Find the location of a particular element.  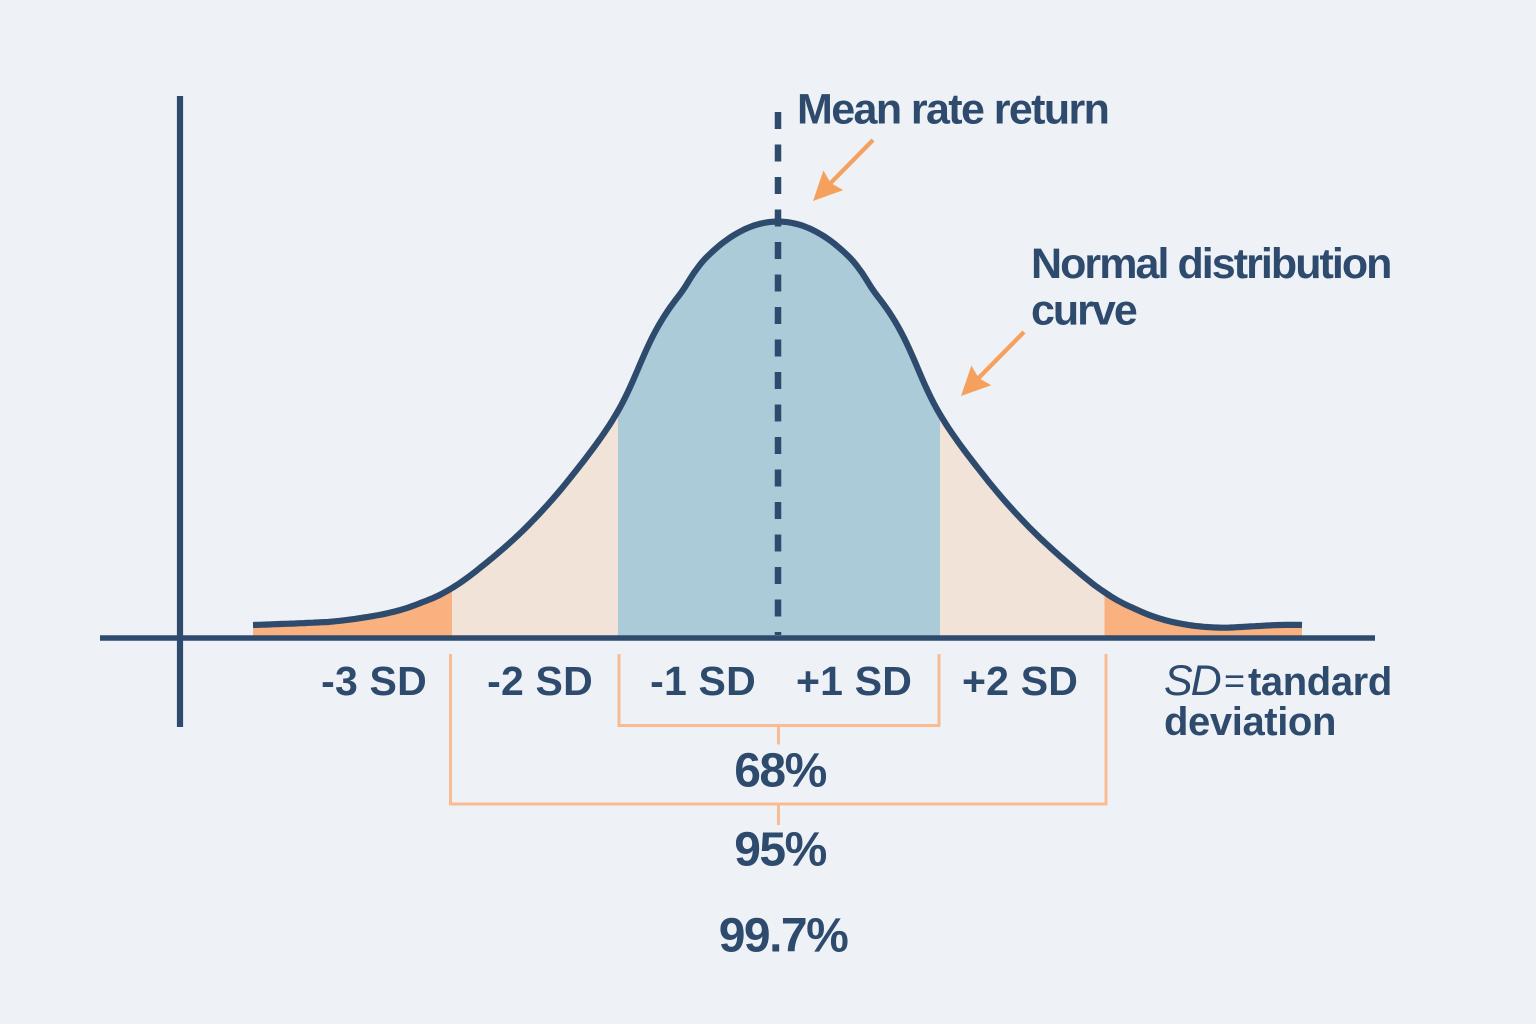

svg-text: Mean rate return is located at coordinates (952, 109).